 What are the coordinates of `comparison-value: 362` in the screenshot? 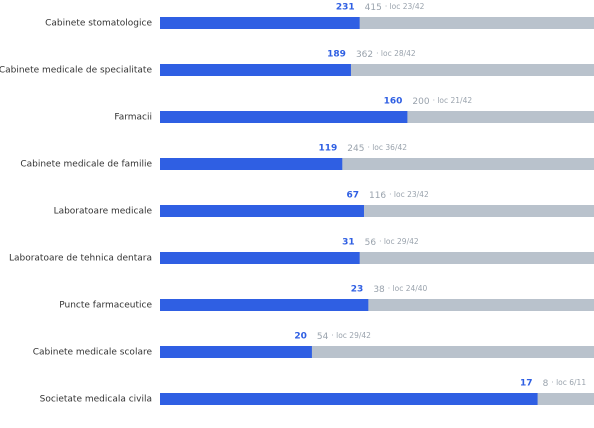 It's located at (364, 55).